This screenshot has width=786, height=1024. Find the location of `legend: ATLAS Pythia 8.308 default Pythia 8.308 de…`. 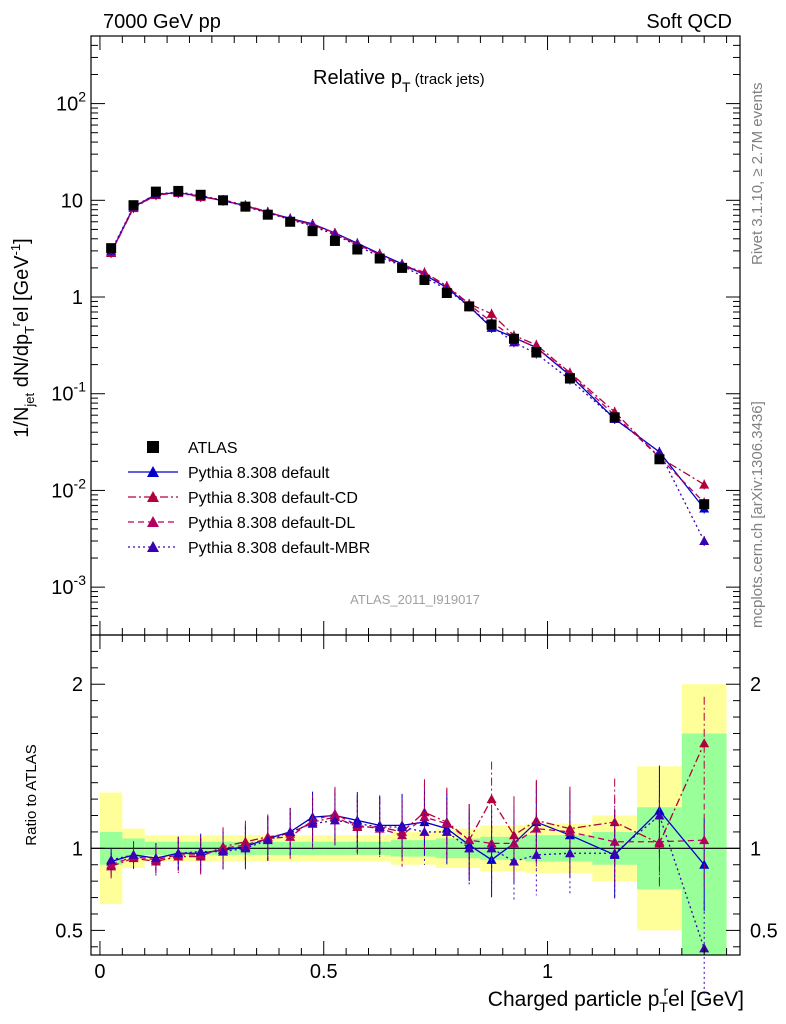

legend: ATLAS Pythia 8.308 default Pythia 8.308 de… is located at coordinates (249, 498).